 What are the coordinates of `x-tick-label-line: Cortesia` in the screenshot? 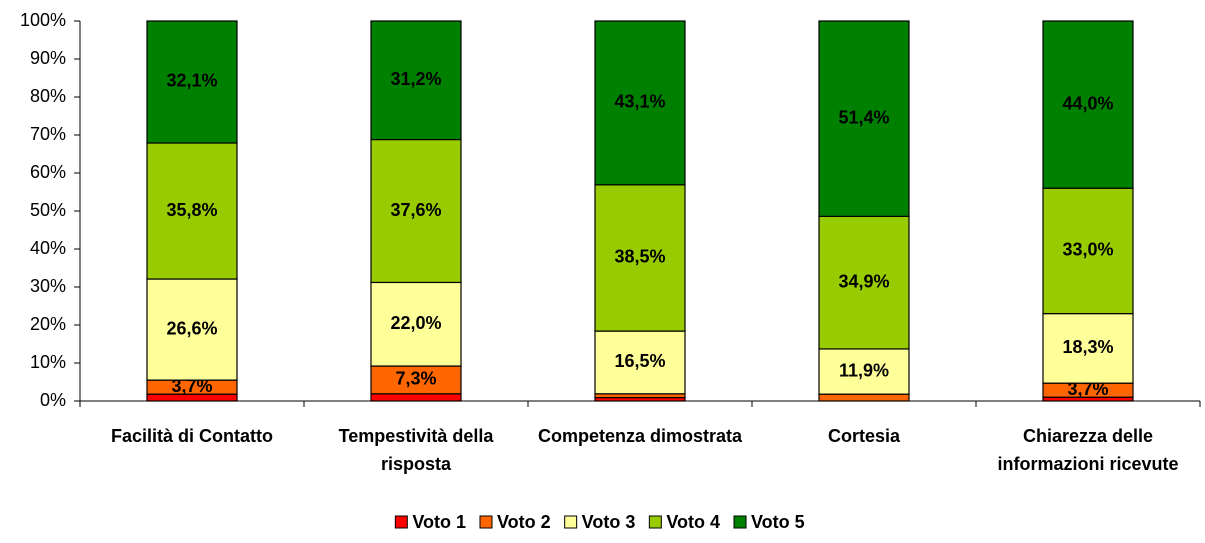 It's located at (864, 436).